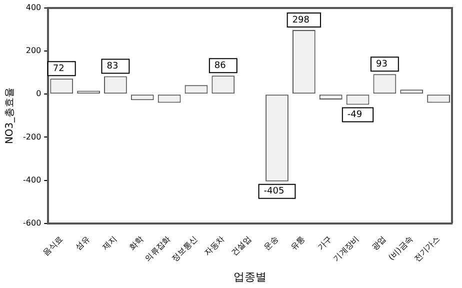  What do you see at coordinates (137, 243) in the screenshot?
I see `x-tick-label: 화학` at bounding box center [137, 243].